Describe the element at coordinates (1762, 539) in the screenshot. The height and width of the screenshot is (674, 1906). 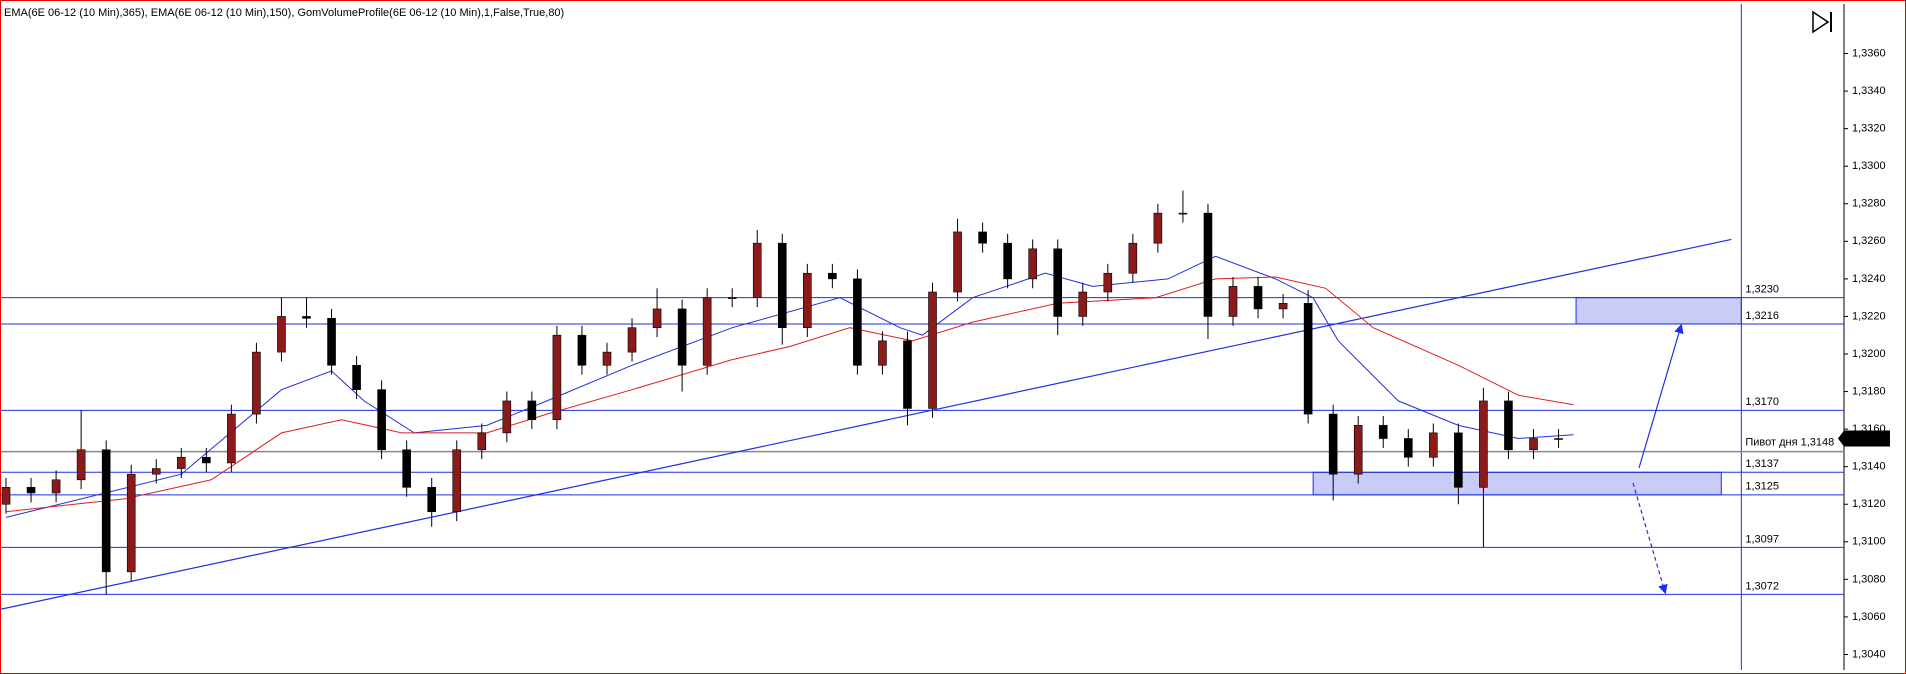
I see `price-level-label: 1,3097` at that location.